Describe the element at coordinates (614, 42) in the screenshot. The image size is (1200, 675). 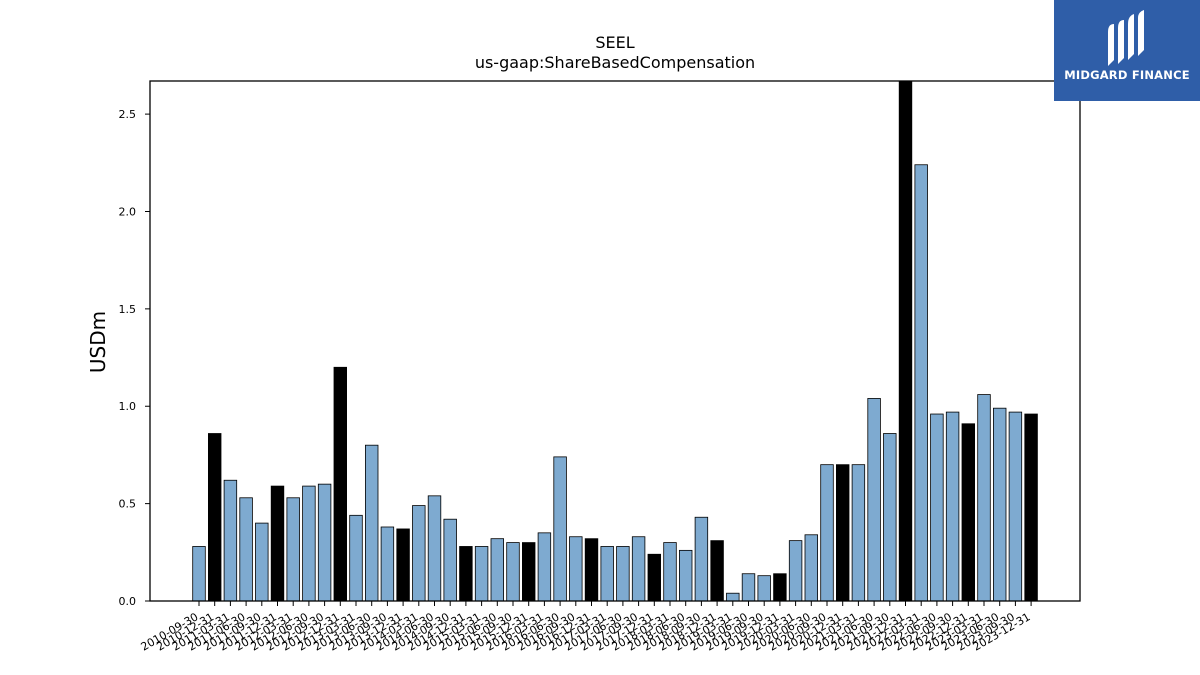
I see `chart-title: SEEL` at that location.